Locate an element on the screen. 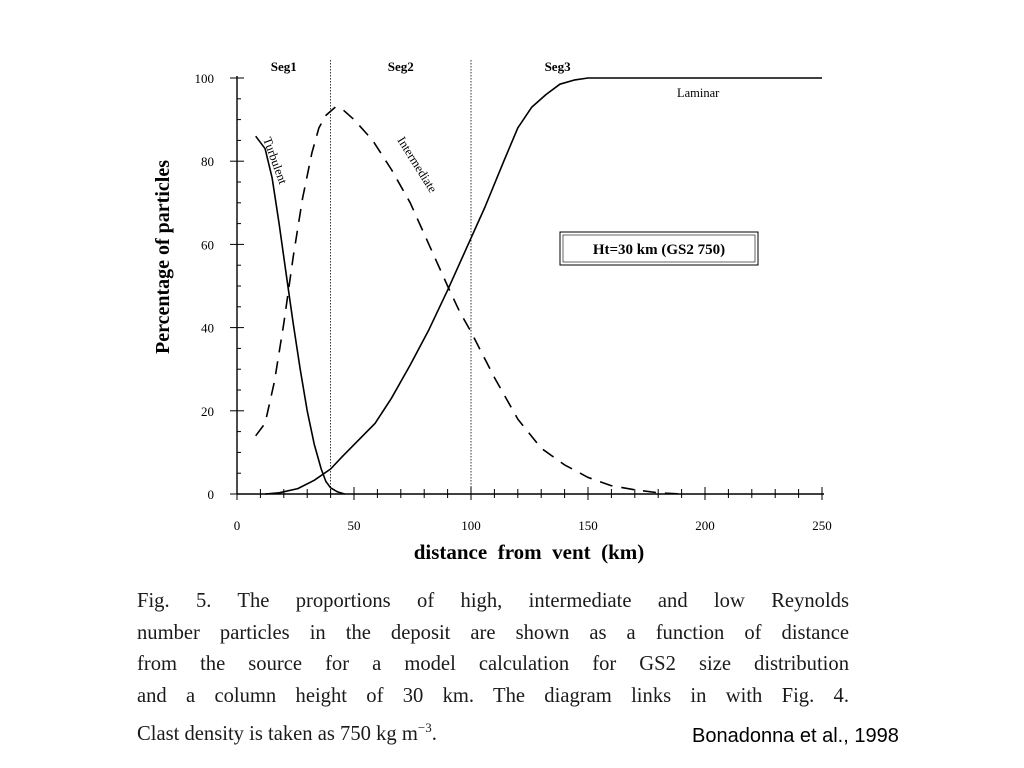 The image size is (1024, 768). caption-last-text: Clast density is taken as 750 kg m is located at coordinates (277, 733).